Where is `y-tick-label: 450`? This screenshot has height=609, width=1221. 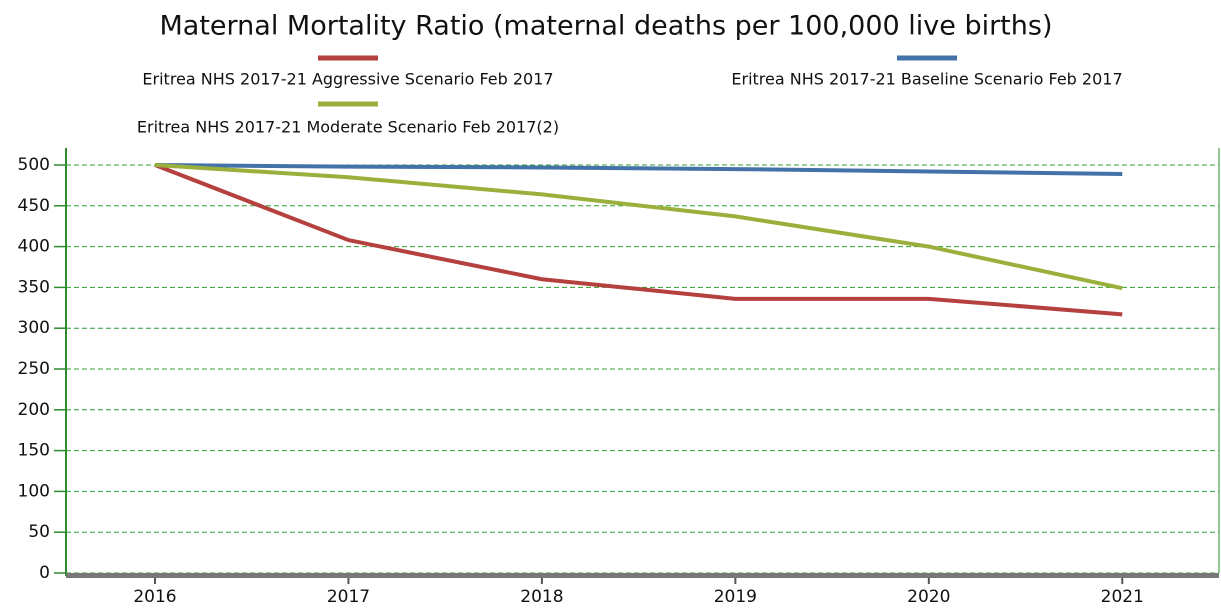
y-tick-label: 450 is located at coordinates (34, 206).